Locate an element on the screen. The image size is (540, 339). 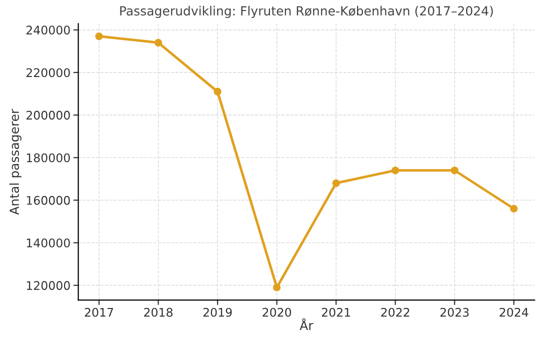
y-tick-label: 240000 is located at coordinates (48, 30).